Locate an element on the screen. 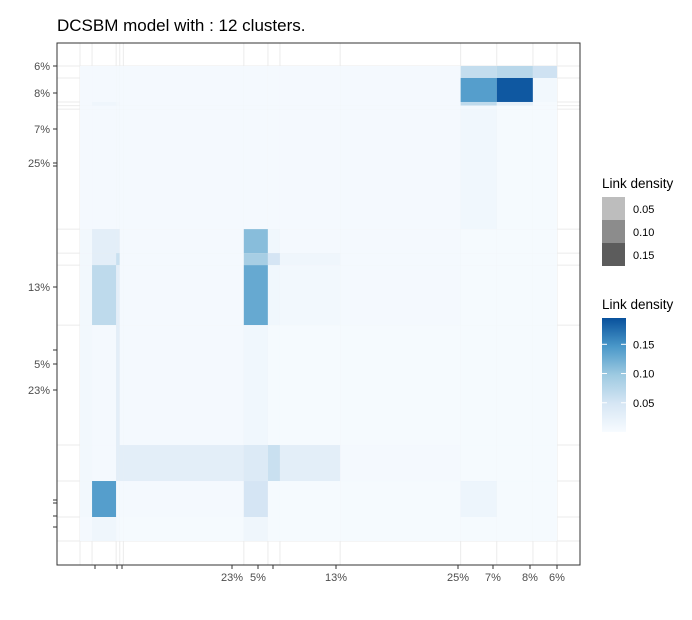 The image size is (692, 620). x-axis: 23% 5% 13% 25% 7% 8% 6% is located at coordinates (329, 574).